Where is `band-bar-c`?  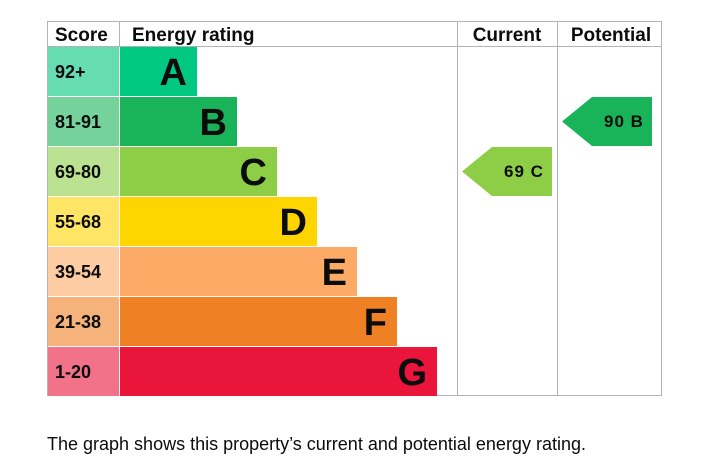 band-bar-c is located at coordinates (198, 171).